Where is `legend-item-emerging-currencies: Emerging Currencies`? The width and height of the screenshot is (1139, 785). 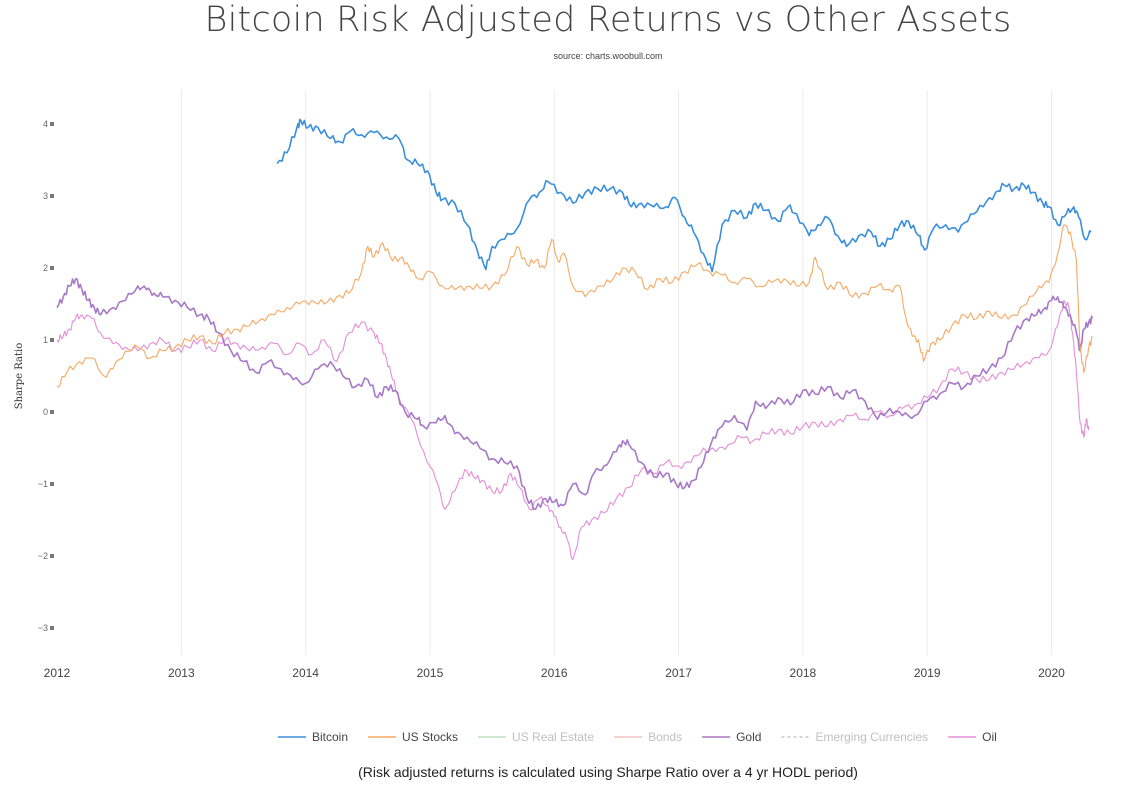 legend-item-emerging-currencies: Emerging Currencies is located at coordinates (854, 737).